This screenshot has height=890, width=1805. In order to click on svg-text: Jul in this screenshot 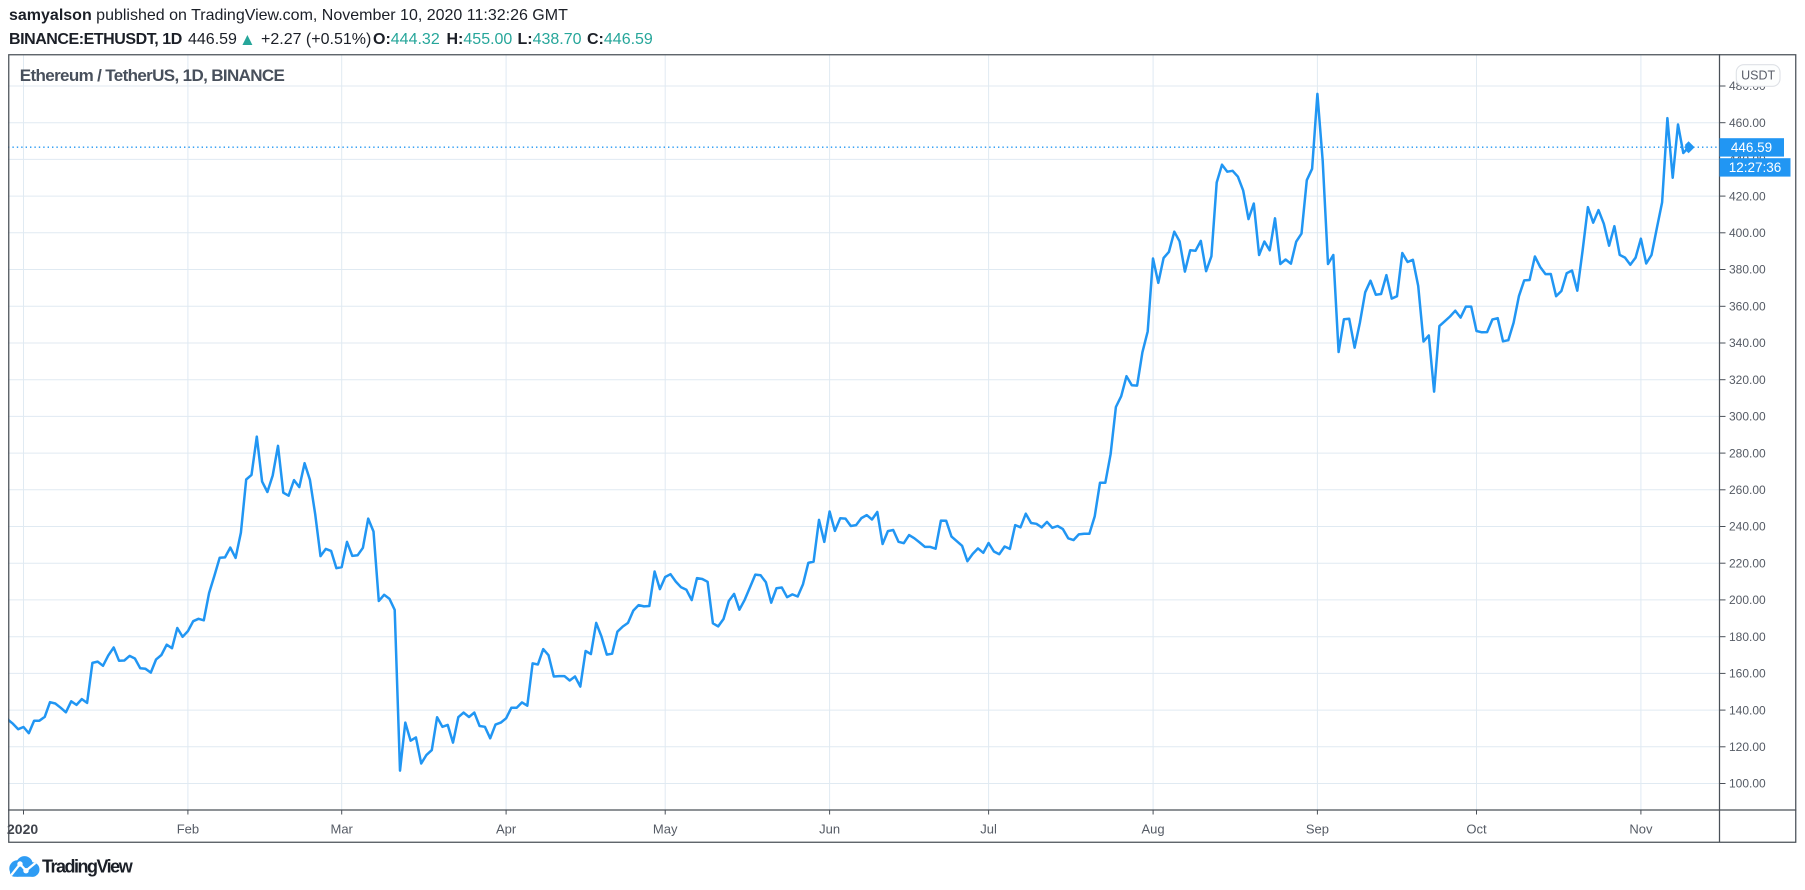, I will do `click(988, 829)`.